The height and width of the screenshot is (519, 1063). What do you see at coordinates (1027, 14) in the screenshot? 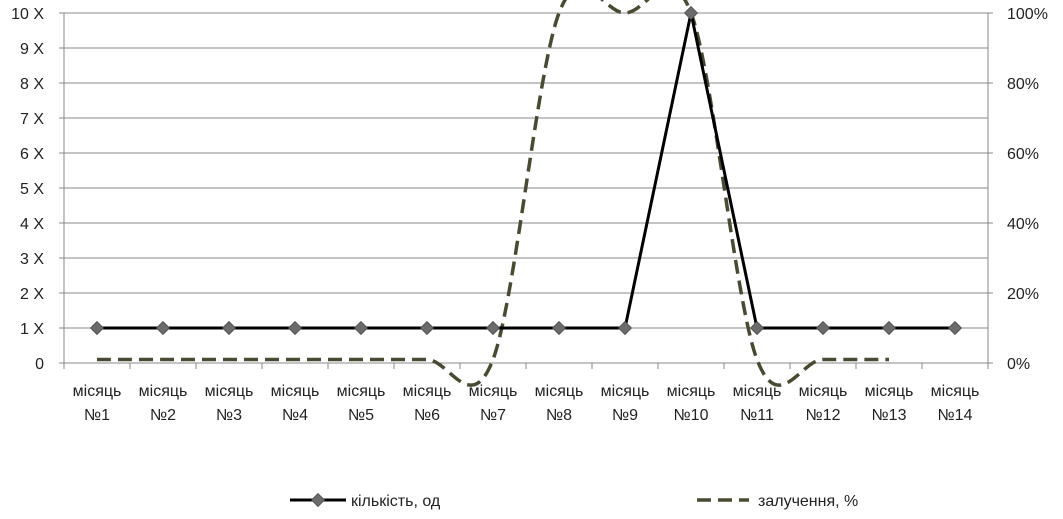
I see `right-tick-label: 100%` at bounding box center [1027, 14].